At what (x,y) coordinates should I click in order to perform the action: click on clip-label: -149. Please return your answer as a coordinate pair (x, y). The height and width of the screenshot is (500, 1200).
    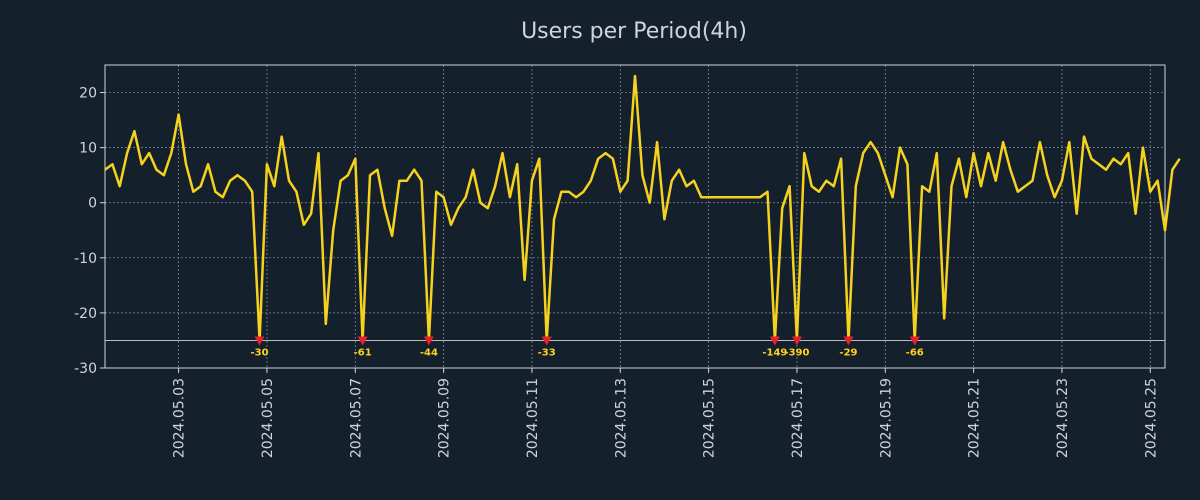
    Looking at the image, I should click on (774, 352).